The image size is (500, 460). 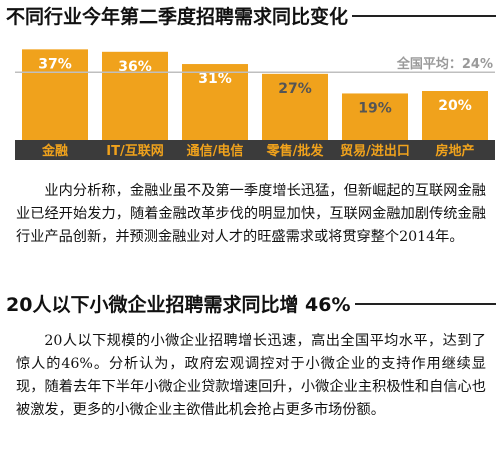 I want to click on category-label: 房地产, so click(x=454, y=151).